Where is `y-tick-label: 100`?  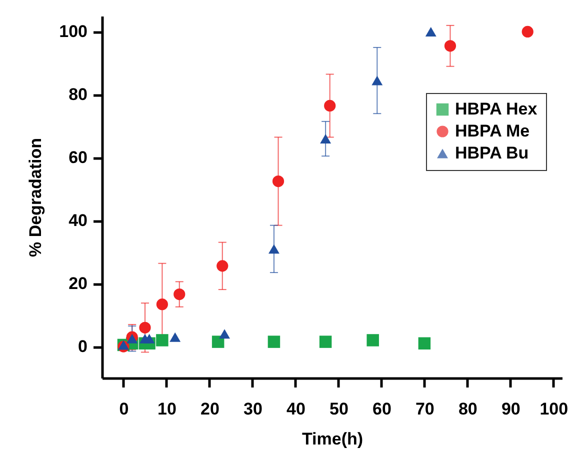
y-tick-label: 100 is located at coordinates (73, 32).